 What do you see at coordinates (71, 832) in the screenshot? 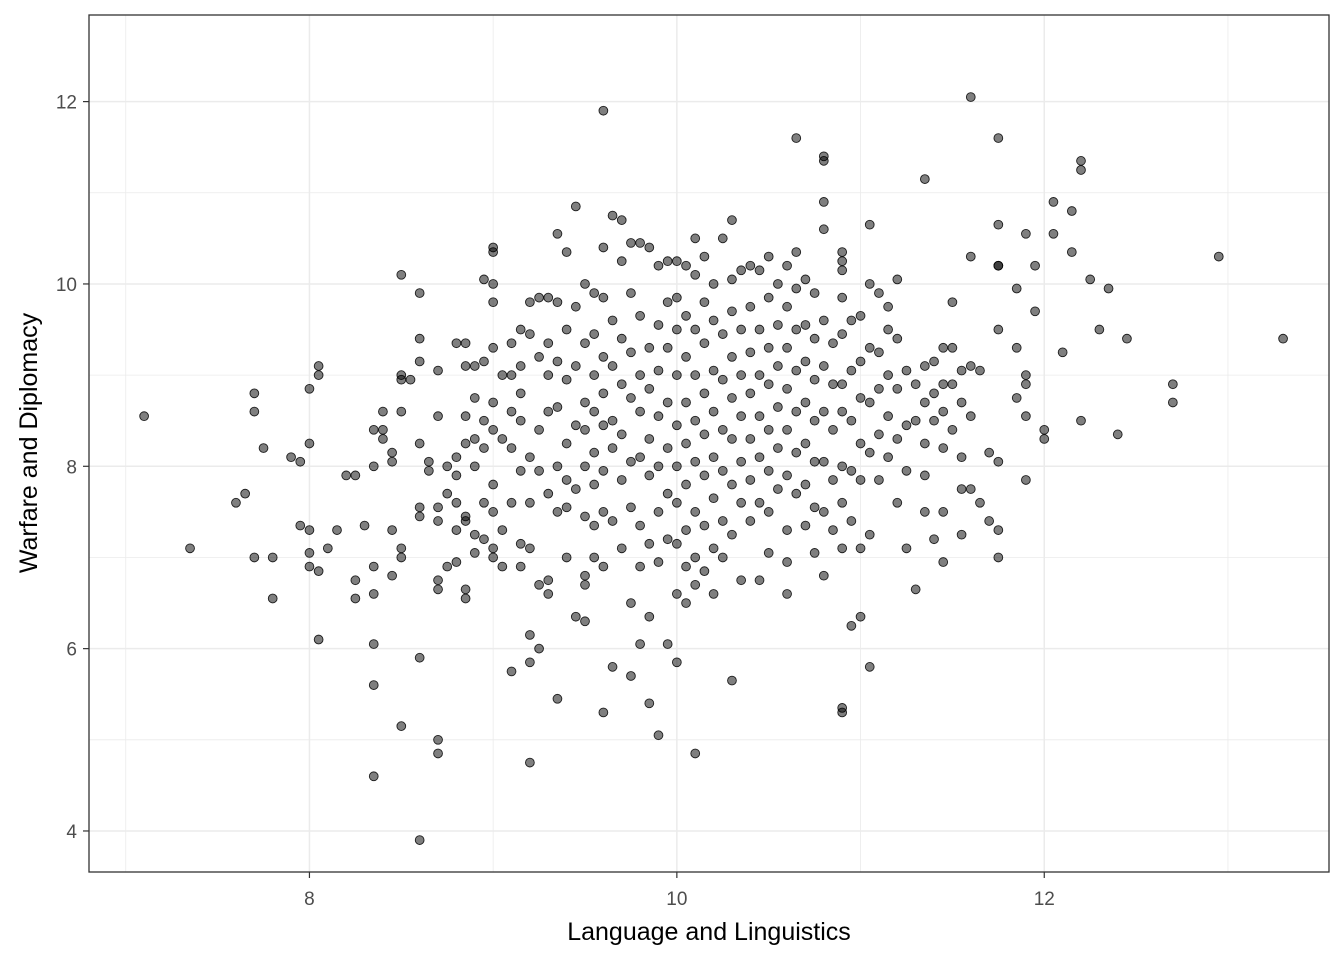
I see `y-tick-label: 4` at bounding box center [71, 832].